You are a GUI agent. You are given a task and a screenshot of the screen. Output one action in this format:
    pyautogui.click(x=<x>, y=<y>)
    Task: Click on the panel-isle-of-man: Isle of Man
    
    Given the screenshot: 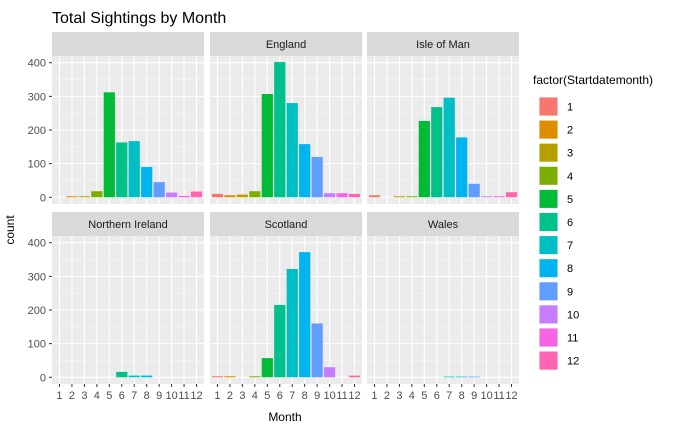 What is the action you would take?
    pyautogui.click(x=443, y=118)
    